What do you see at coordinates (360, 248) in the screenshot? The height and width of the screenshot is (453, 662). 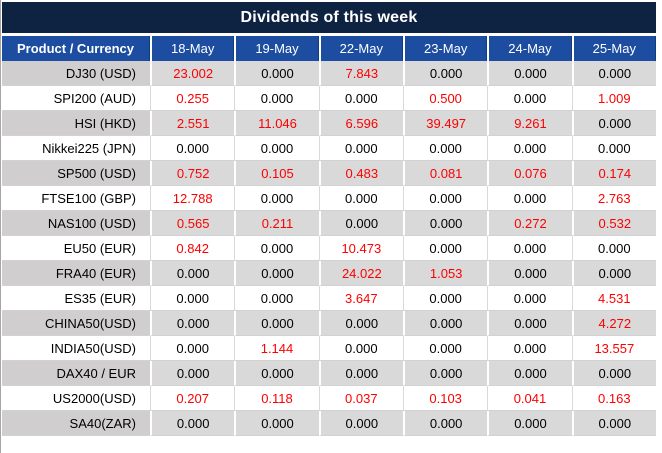 I see `dividend-value: 10.473` at bounding box center [360, 248].